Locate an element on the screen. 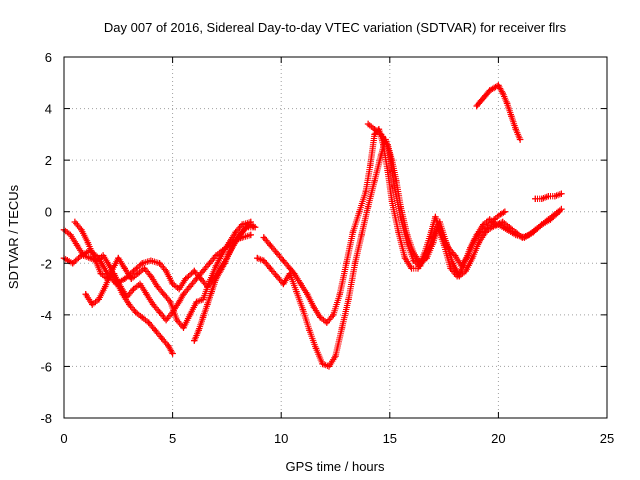  y-tick-label: -2 is located at coordinates (46, 263).